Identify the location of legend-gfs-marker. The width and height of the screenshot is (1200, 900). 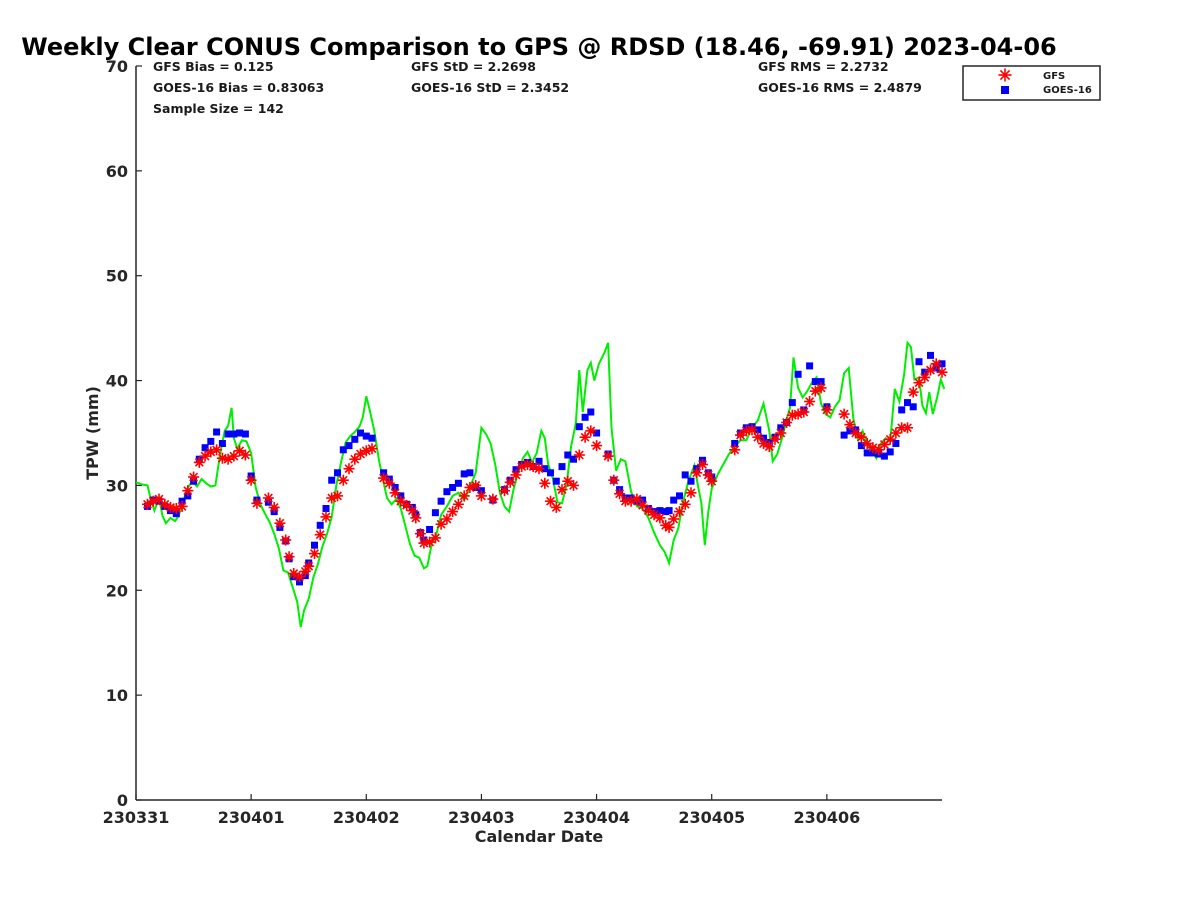
(1005, 75).